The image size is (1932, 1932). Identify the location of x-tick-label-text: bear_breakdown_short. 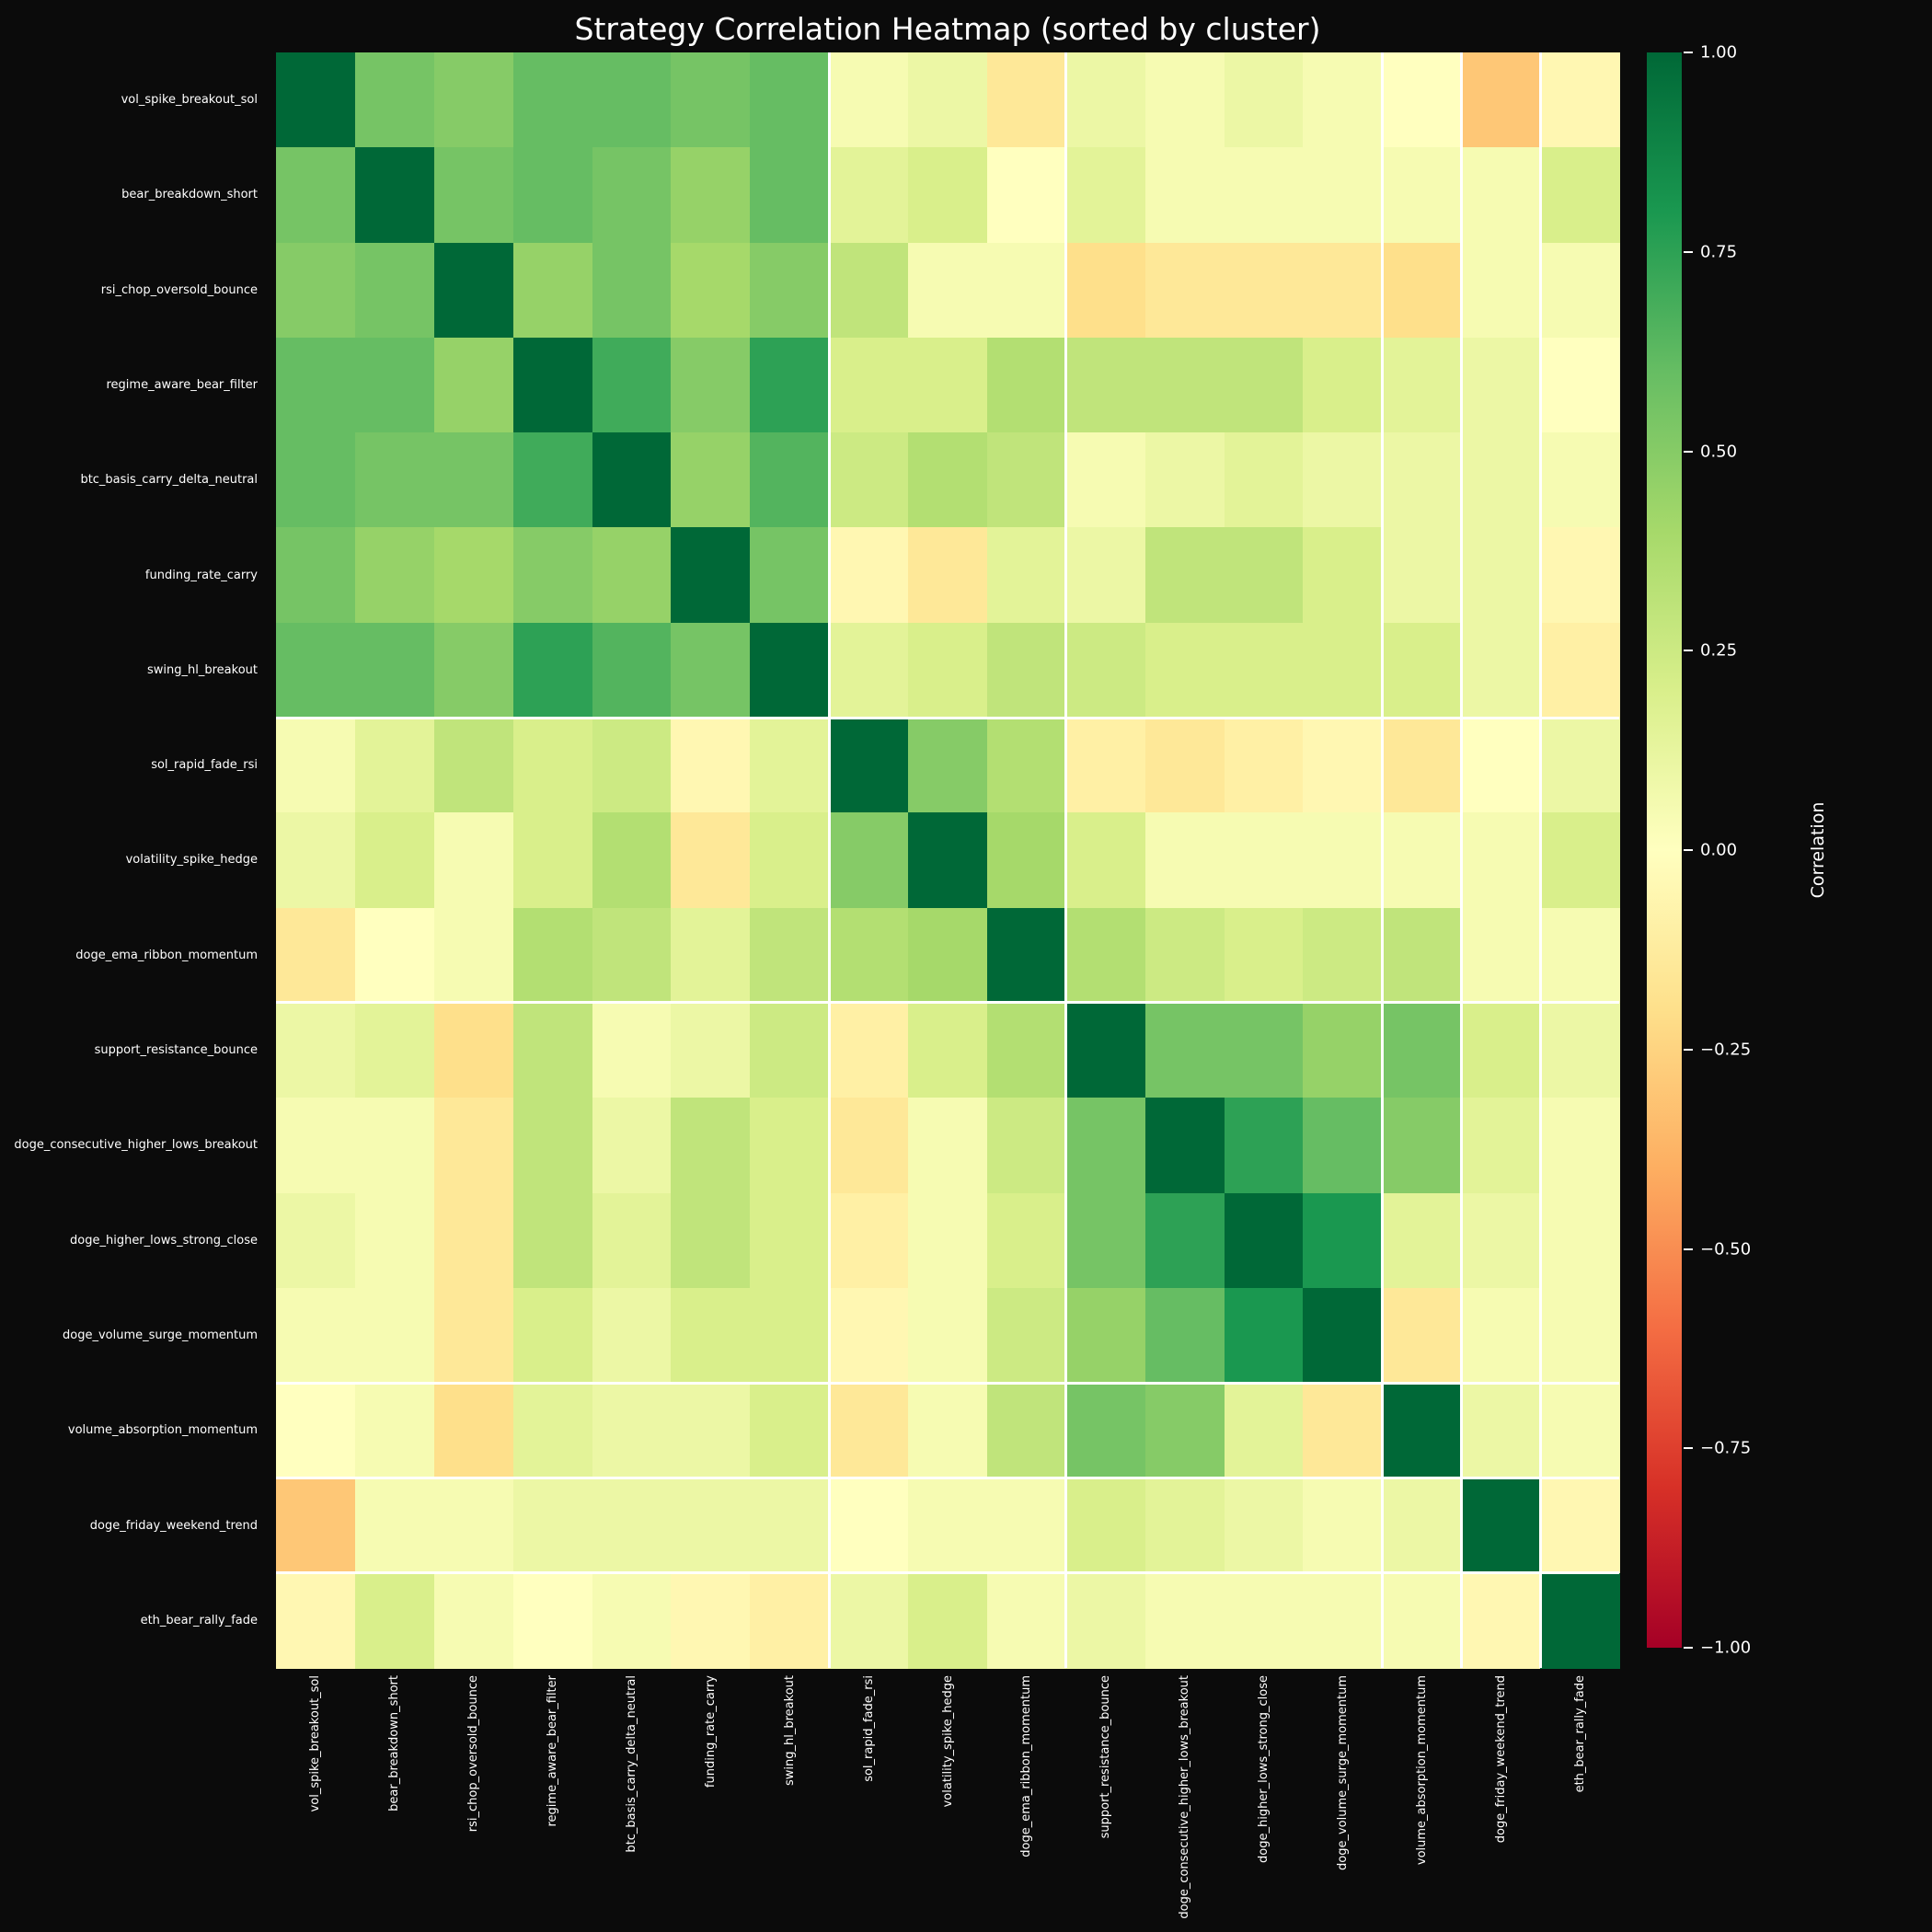
(394, 1743).